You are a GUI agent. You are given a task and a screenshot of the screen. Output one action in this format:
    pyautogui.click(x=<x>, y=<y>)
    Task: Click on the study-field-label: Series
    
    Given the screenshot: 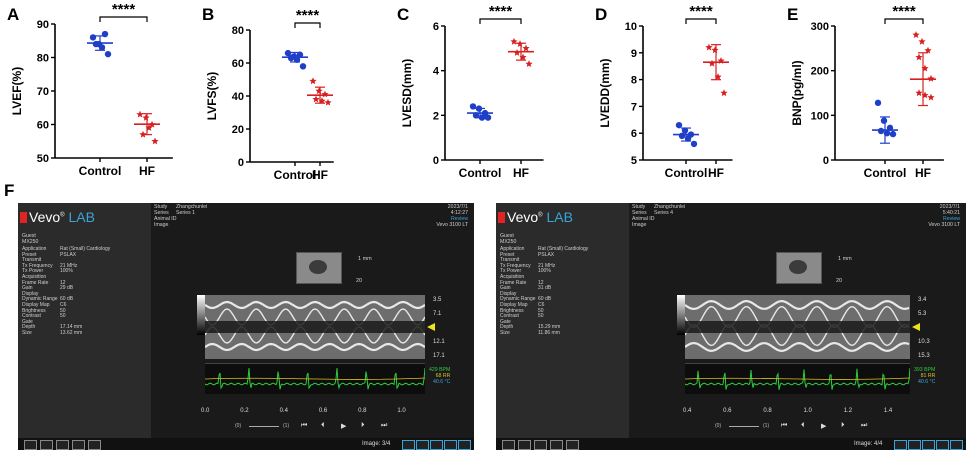 What is the action you would take?
    pyautogui.click(x=639, y=213)
    